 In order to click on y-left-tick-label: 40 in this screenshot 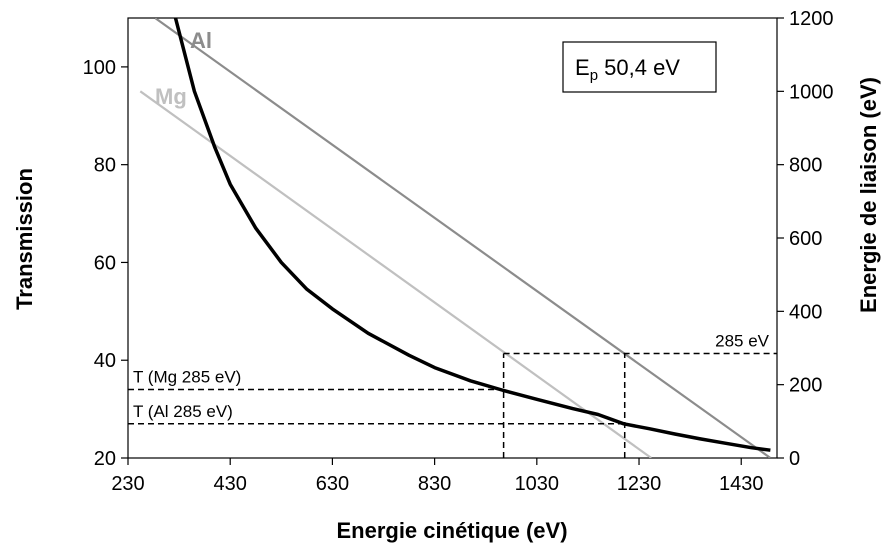, I will do `click(105, 361)`.